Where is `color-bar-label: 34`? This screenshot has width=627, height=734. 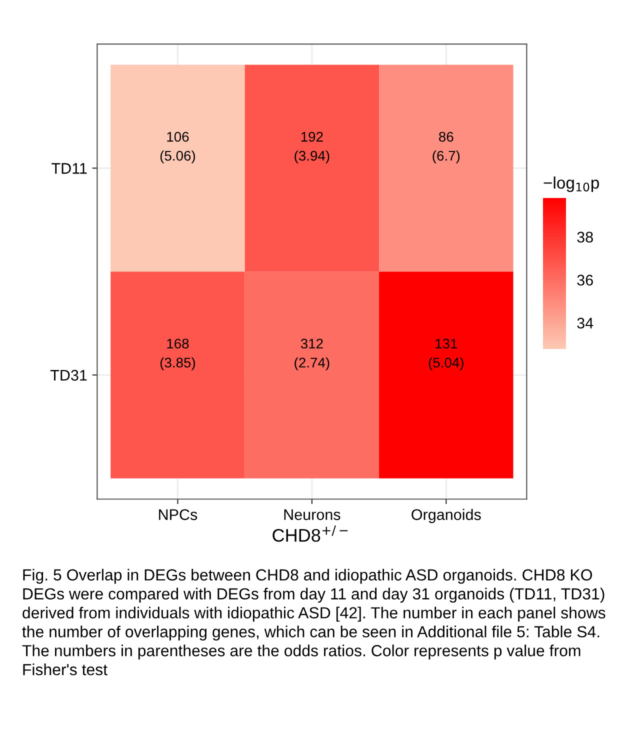 color-bar-label: 34 is located at coordinates (585, 323).